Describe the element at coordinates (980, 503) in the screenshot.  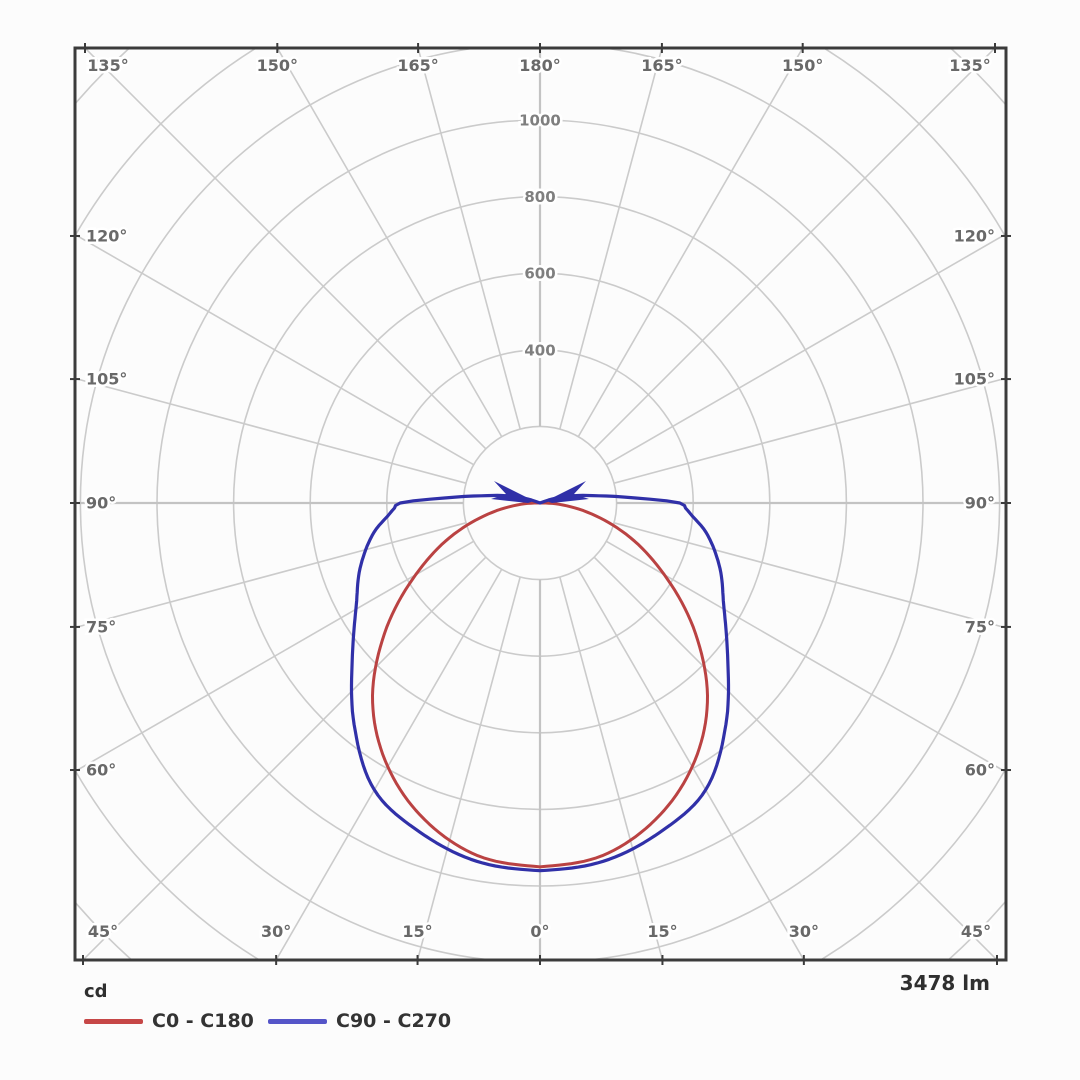
I see `angle-label-right: 90°` at that location.